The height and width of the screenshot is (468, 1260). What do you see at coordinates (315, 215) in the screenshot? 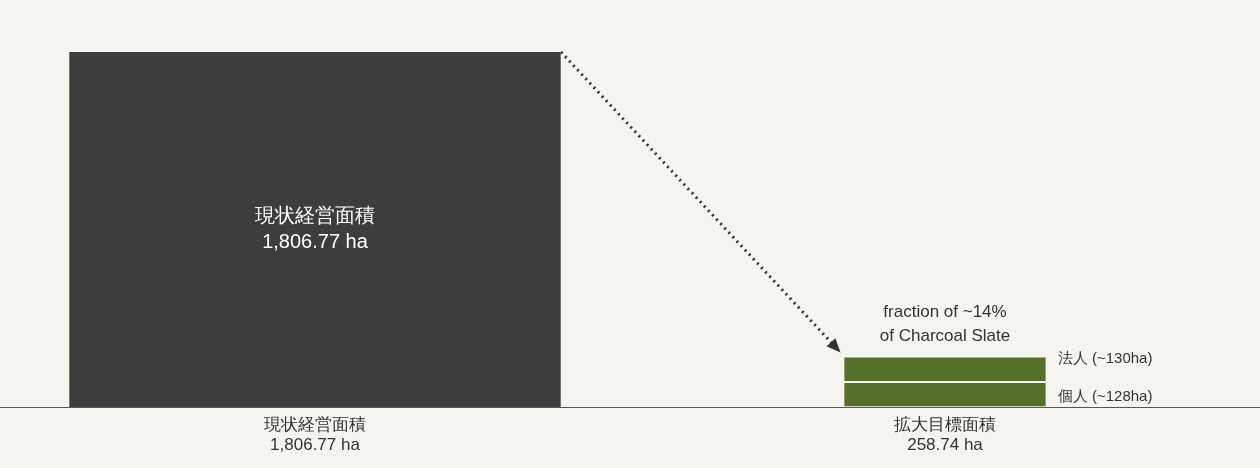
I see `series-label: 現状経営面積` at bounding box center [315, 215].